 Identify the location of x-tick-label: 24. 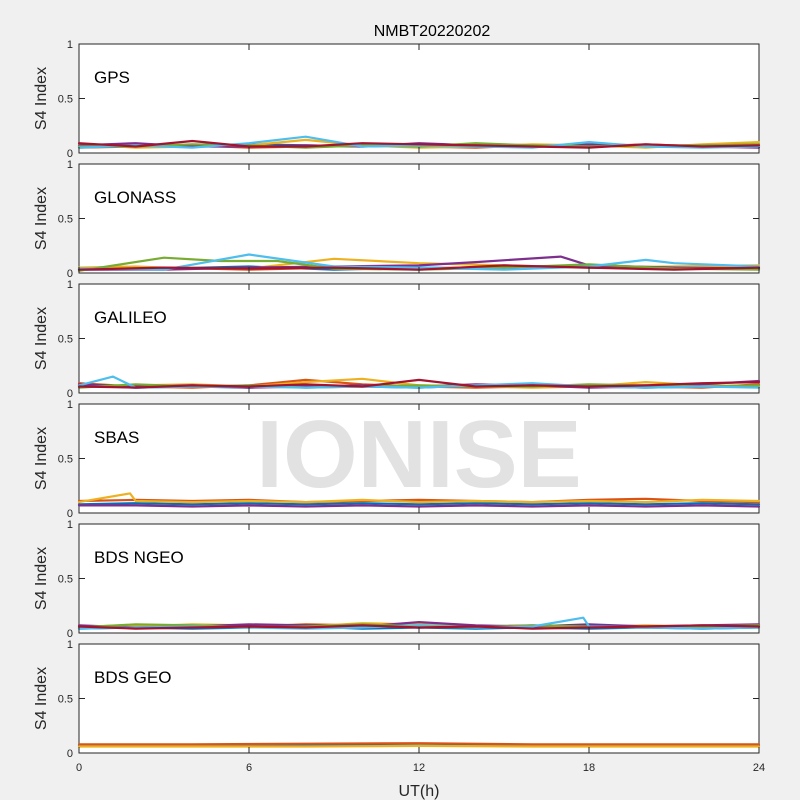
(759, 768).